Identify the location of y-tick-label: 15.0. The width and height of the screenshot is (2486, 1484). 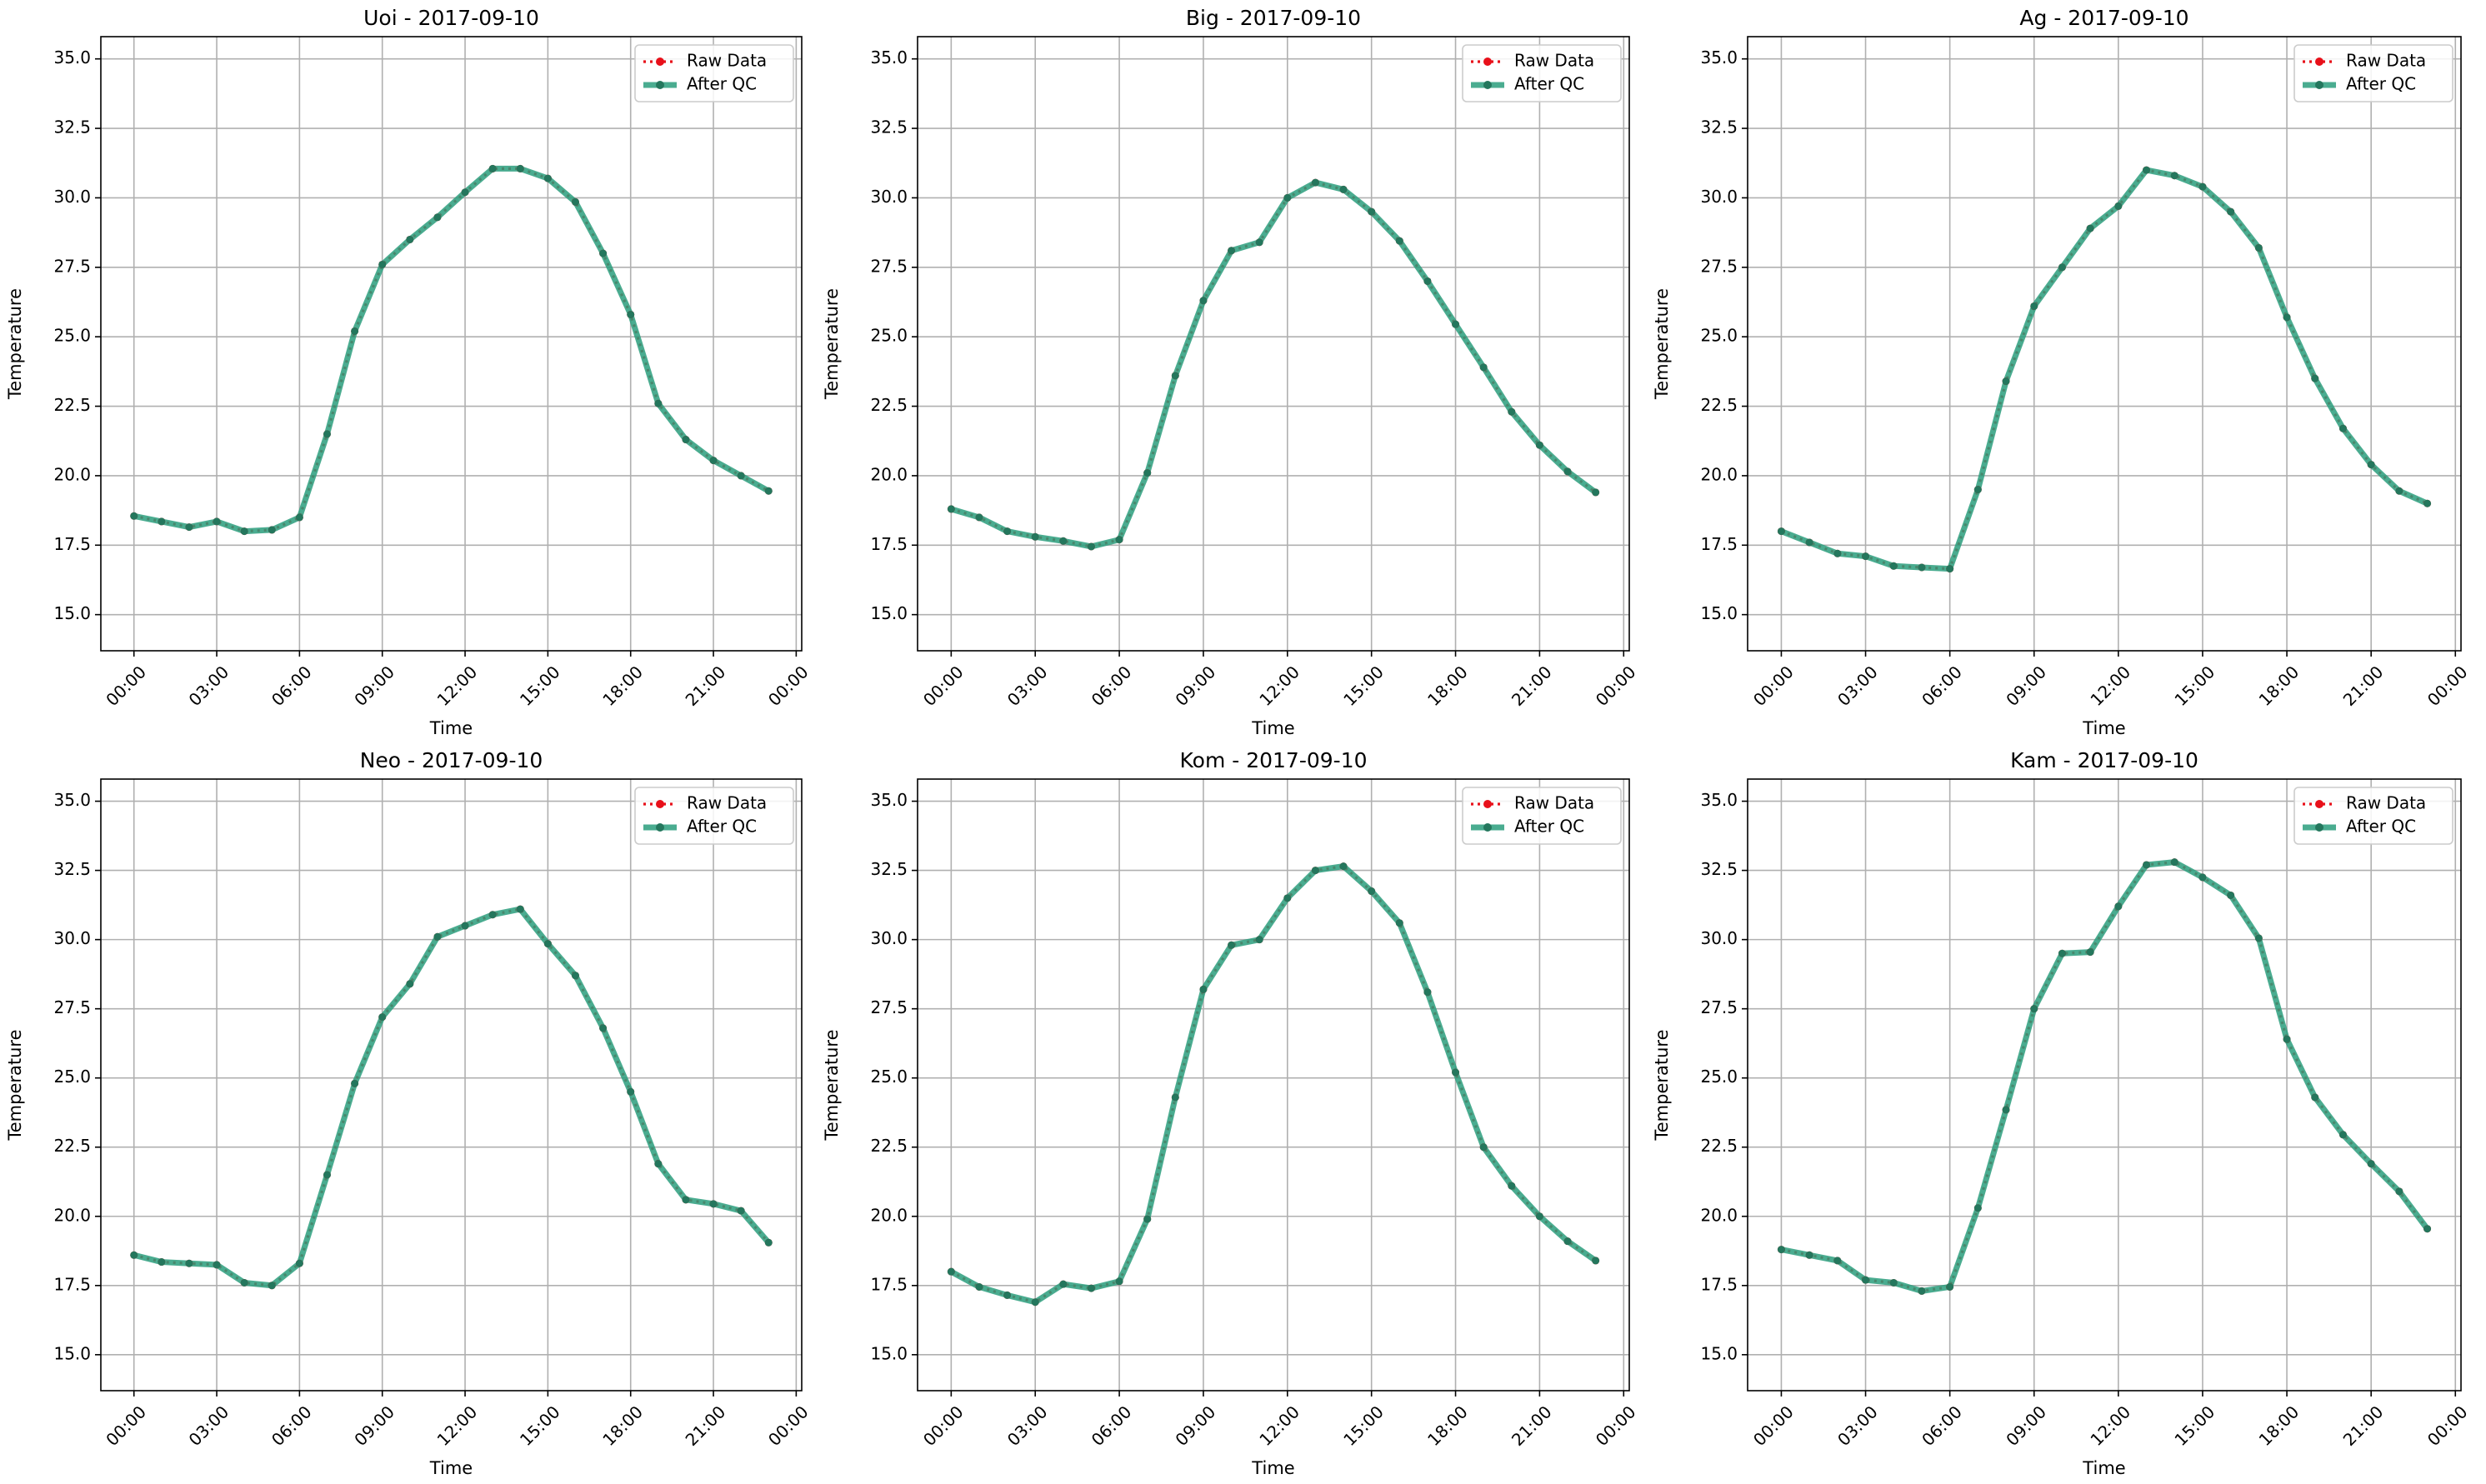
(72, 613).